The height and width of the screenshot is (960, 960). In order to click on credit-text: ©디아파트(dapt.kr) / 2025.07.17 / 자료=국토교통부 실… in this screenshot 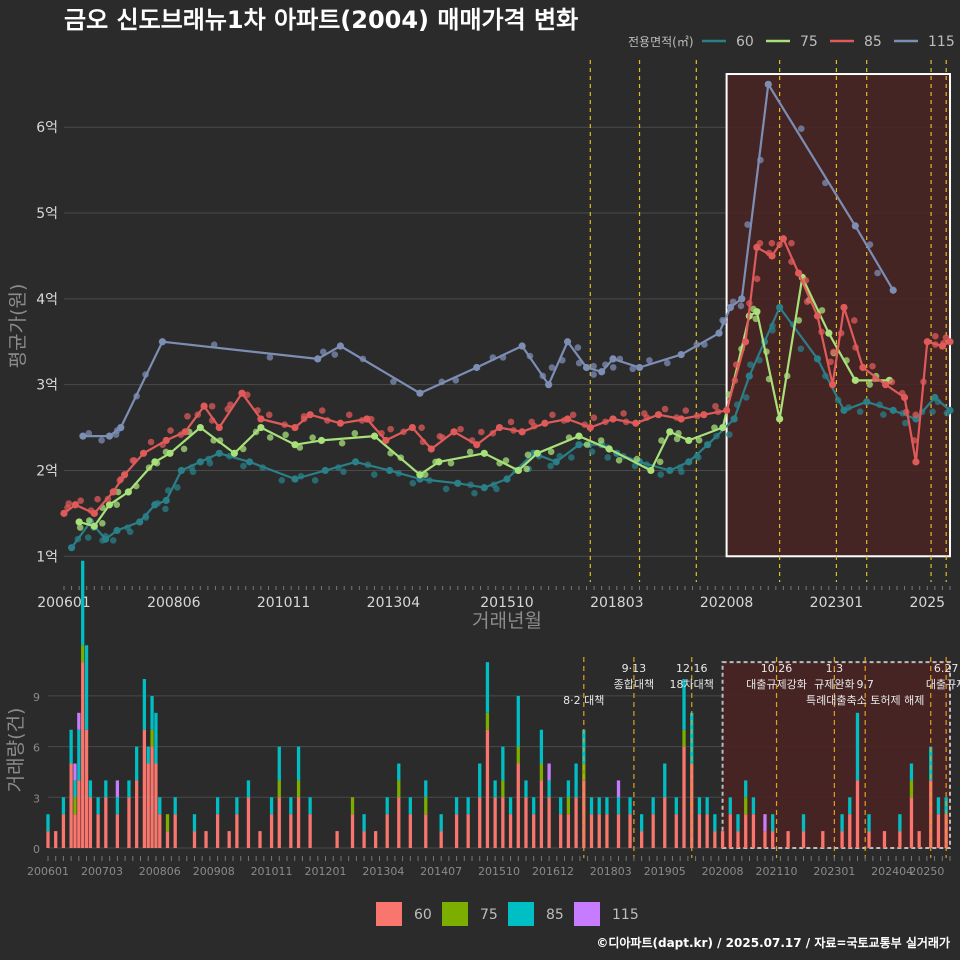, I will do `click(773, 942)`.